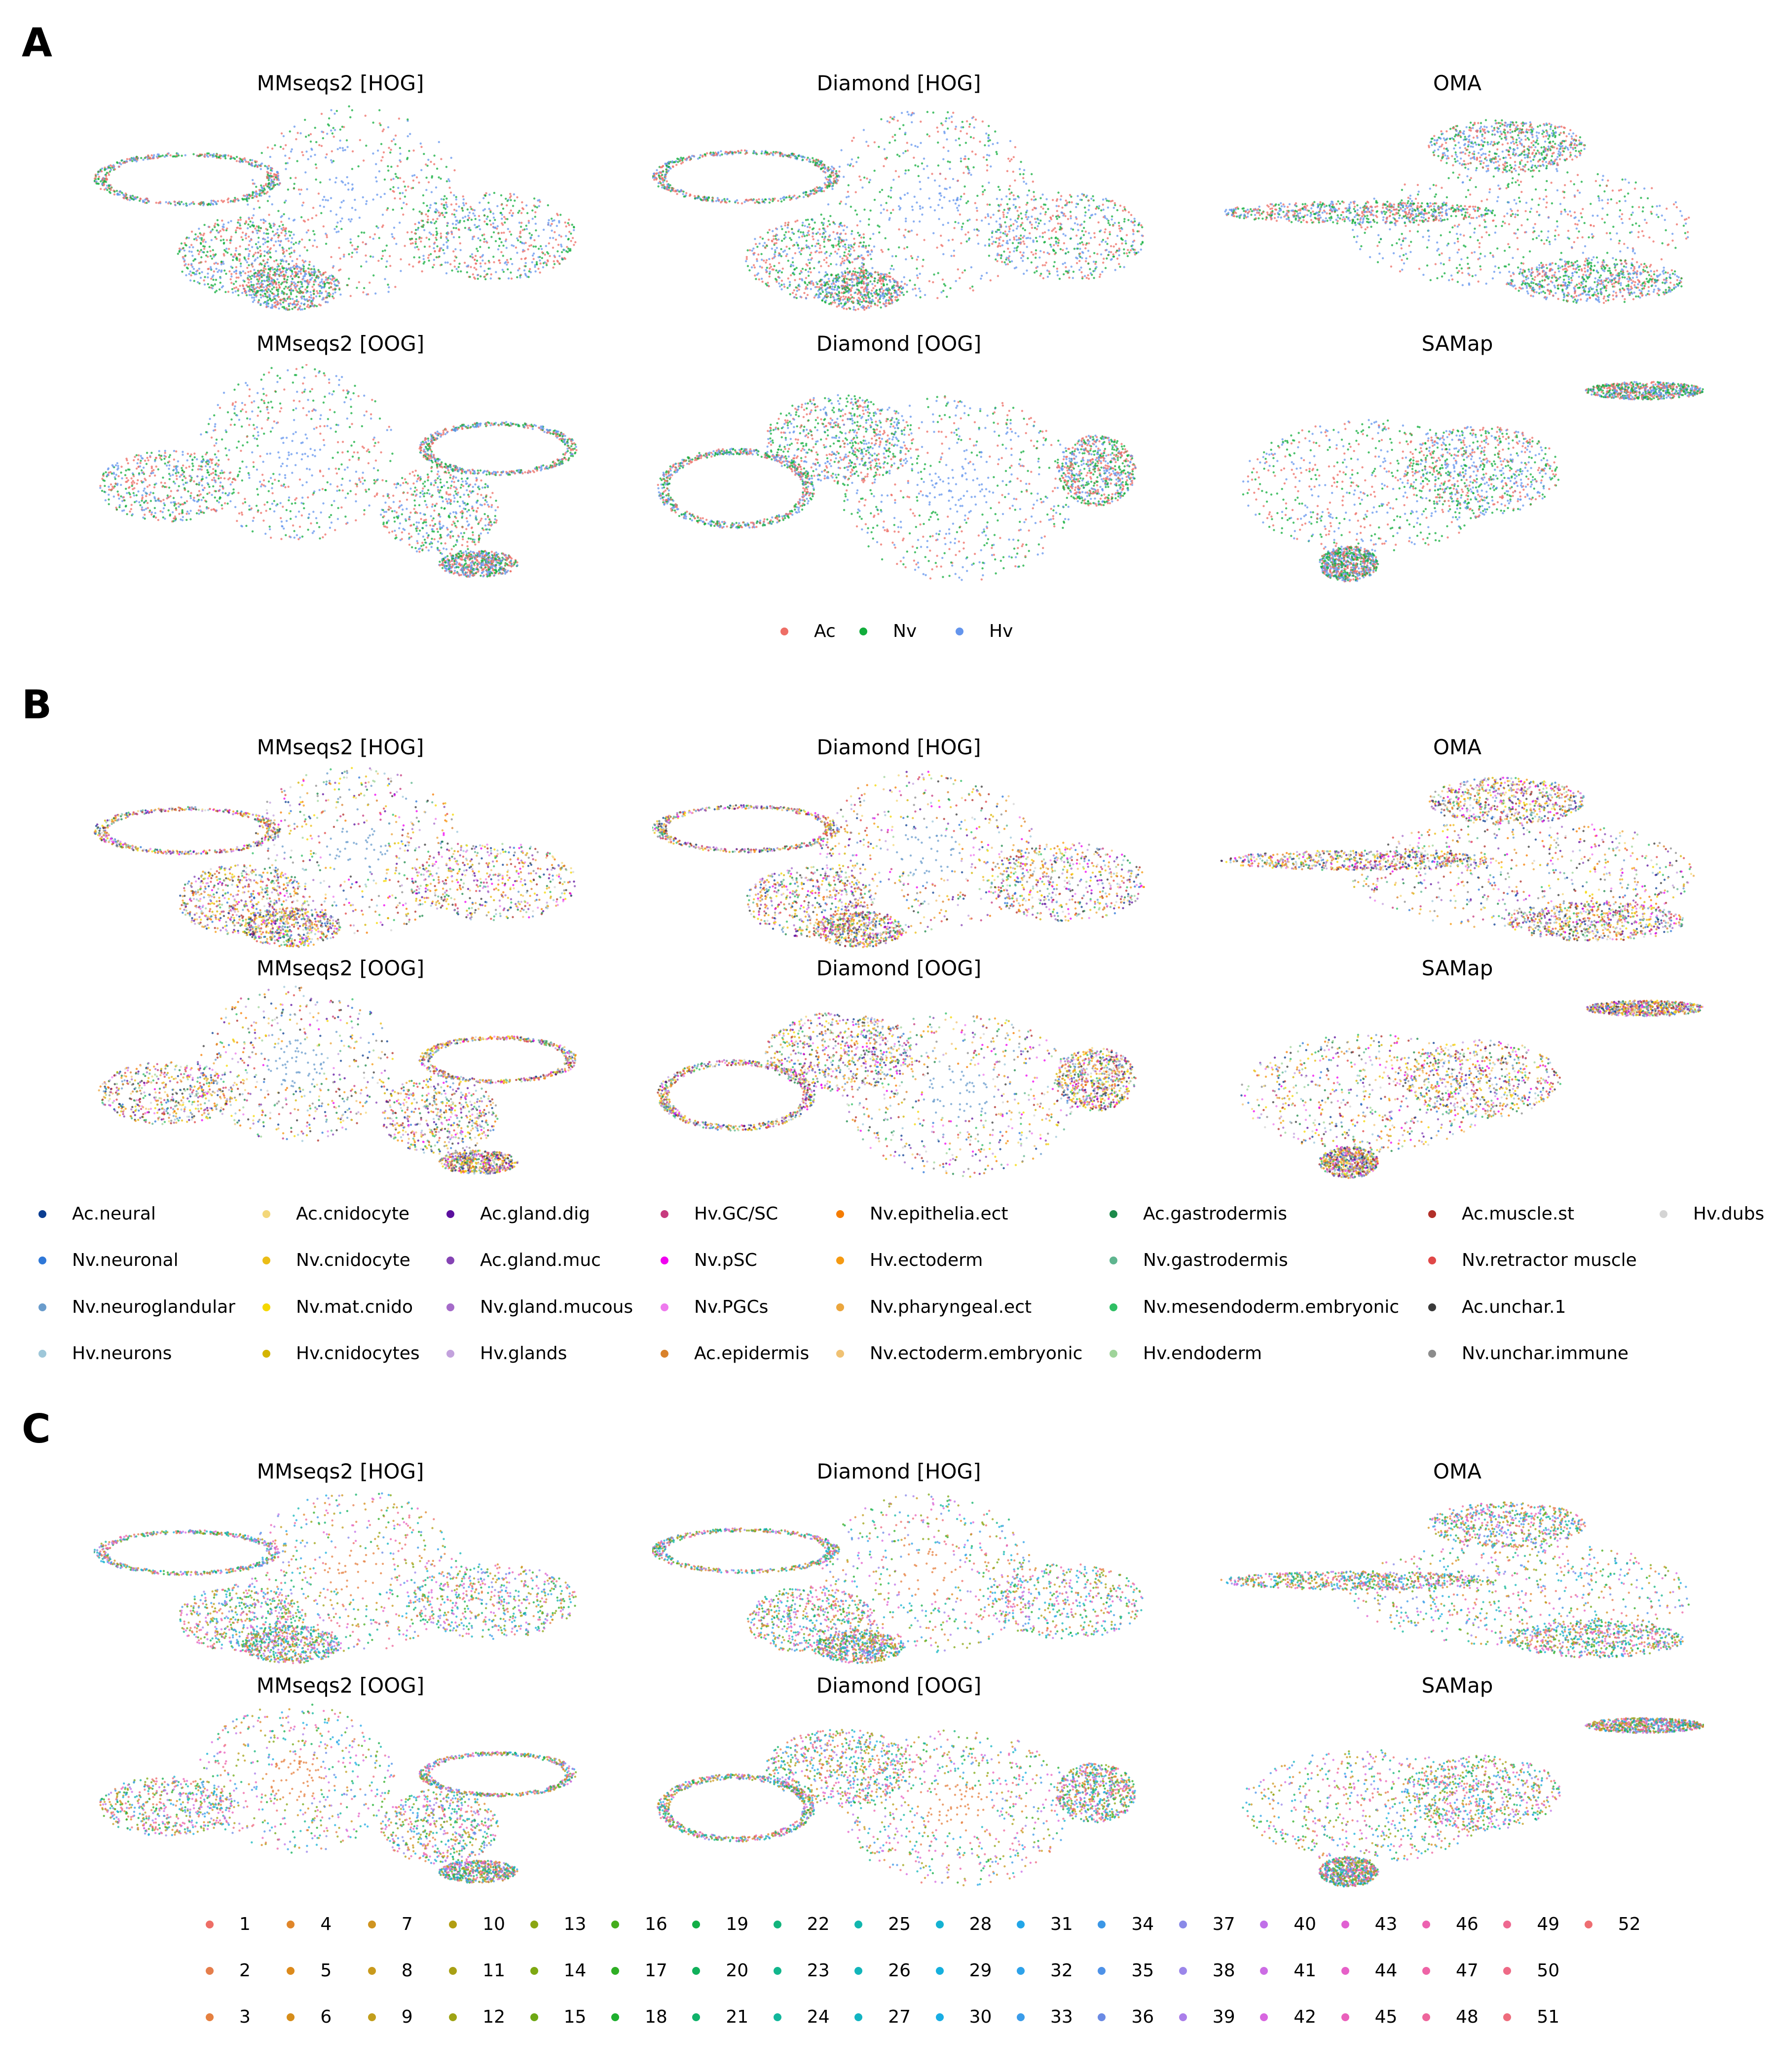 This screenshot has width=1776, height=2072. I want to click on legend-label: Nv.PGCs, so click(731, 1307).